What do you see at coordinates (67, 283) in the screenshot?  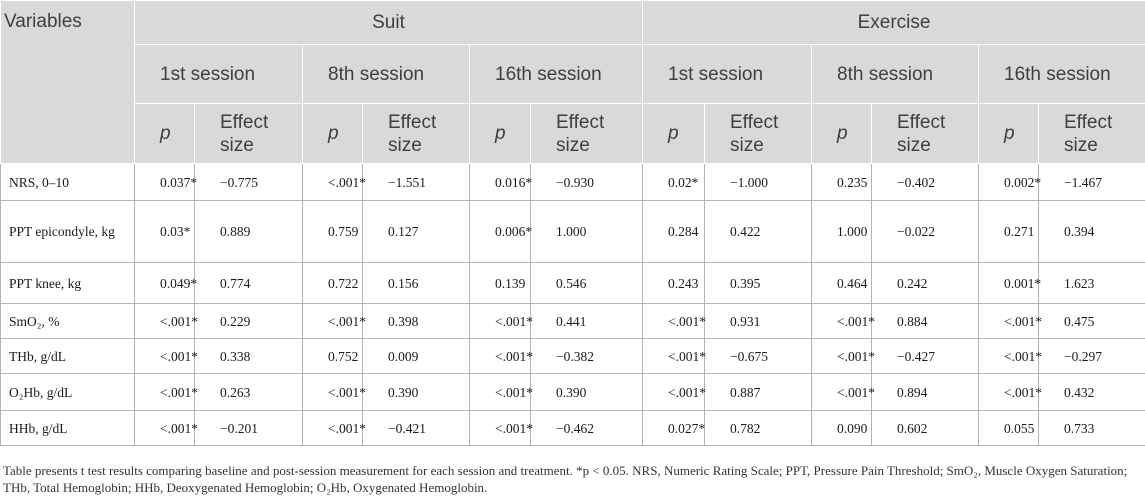 I see `row-label: PPT knee, kg` at bounding box center [67, 283].